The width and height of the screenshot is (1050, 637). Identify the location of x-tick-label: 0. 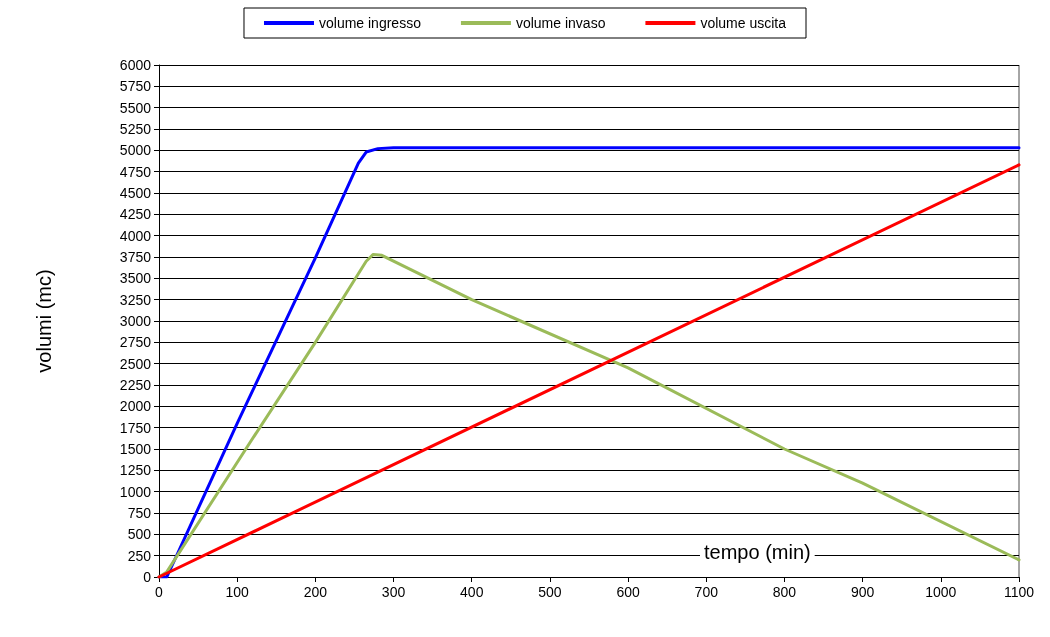
(159, 592).